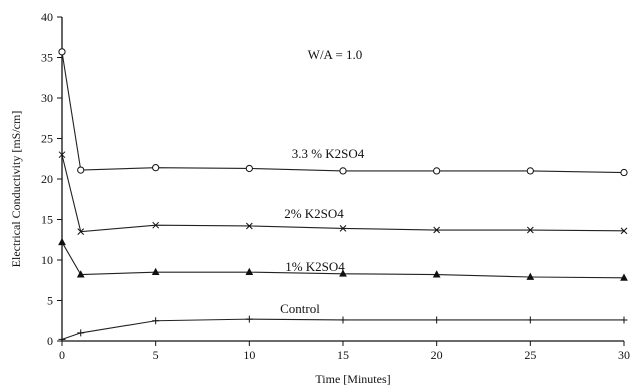 This screenshot has height=385, width=632. Describe the element at coordinates (47, 260) in the screenshot. I see `y-tick-label: 10` at that location.